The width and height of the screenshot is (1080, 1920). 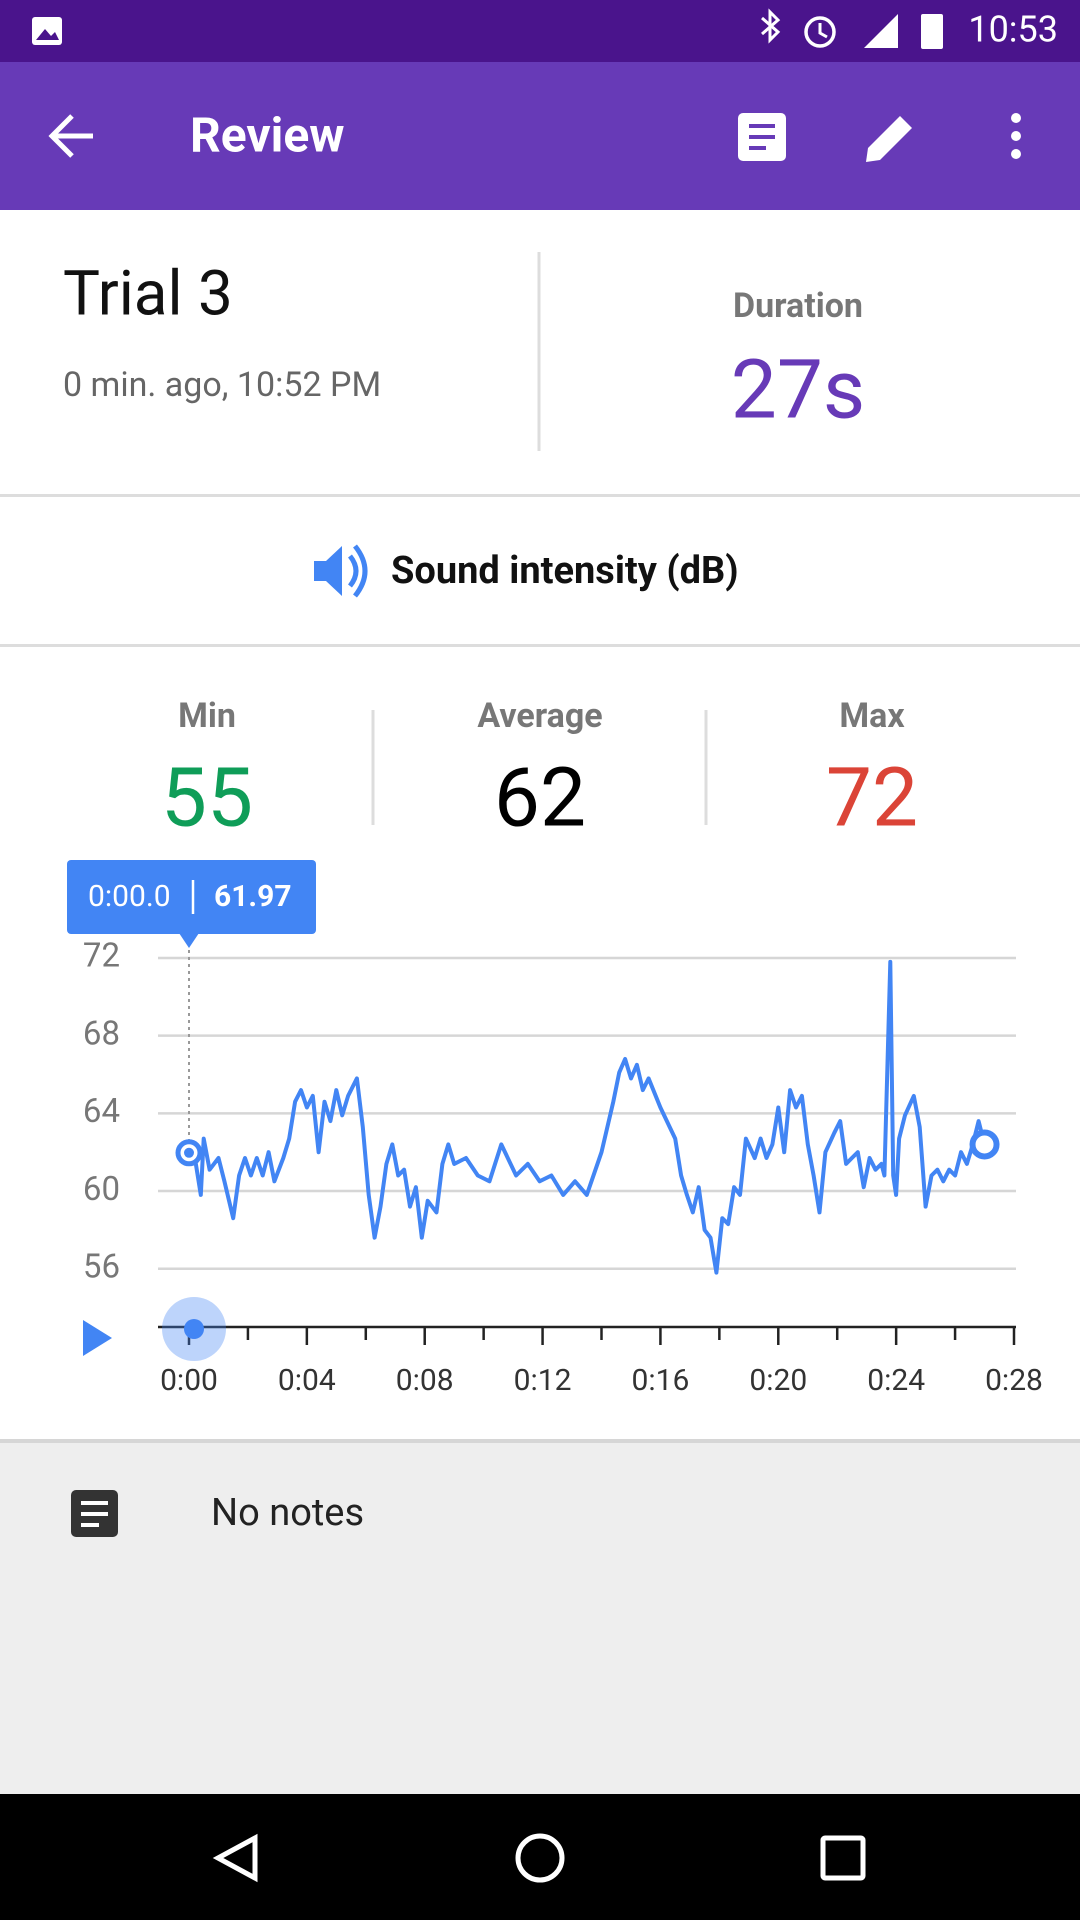 What do you see at coordinates (207, 799) in the screenshot?
I see `stat-value: 55` at bounding box center [207, 799].